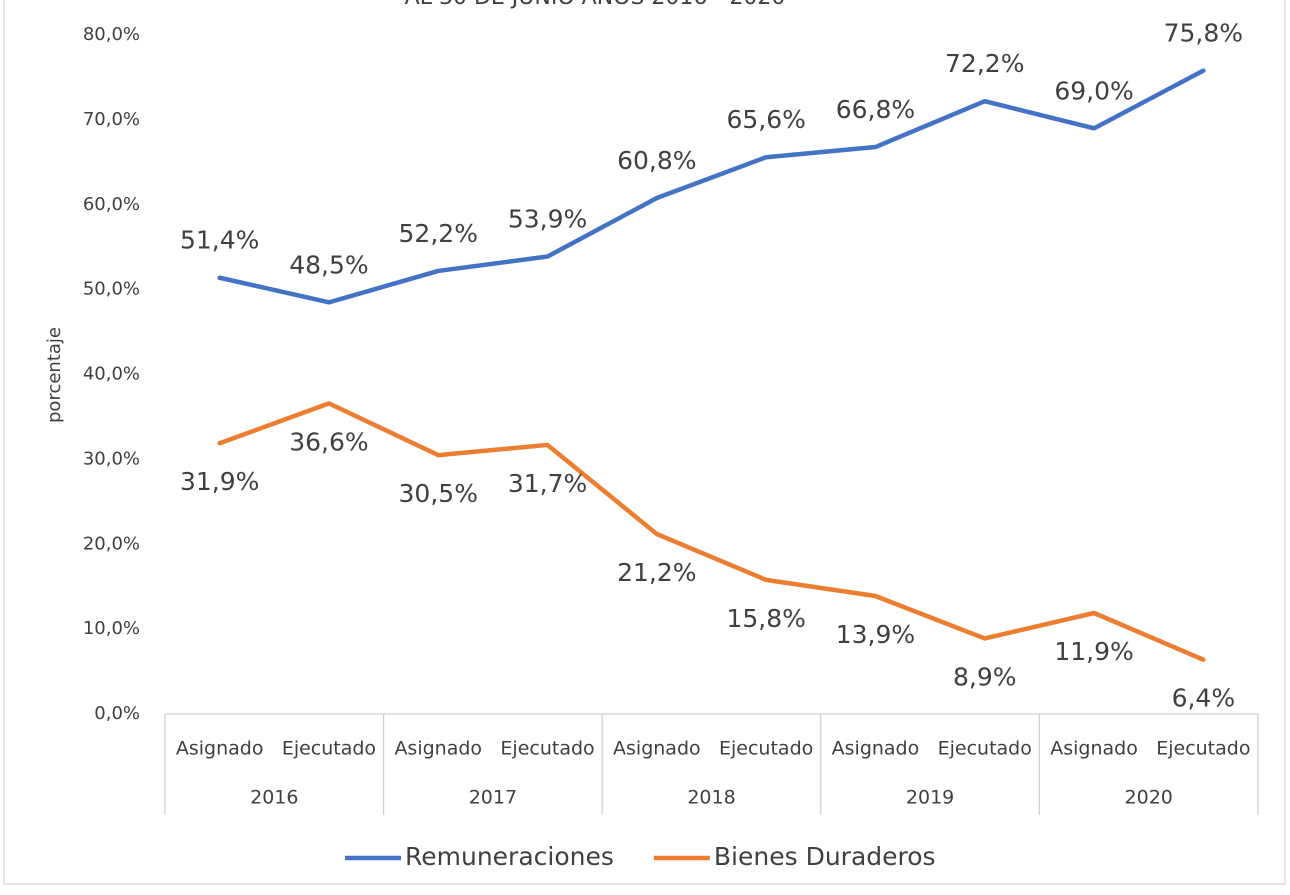 The width and height of the screenshot is (1290, 895). What do you see at coordinates (111, 119) in the screenshot?
I see `y-tick-label: 70,0%` at bounding box center [111, 119].